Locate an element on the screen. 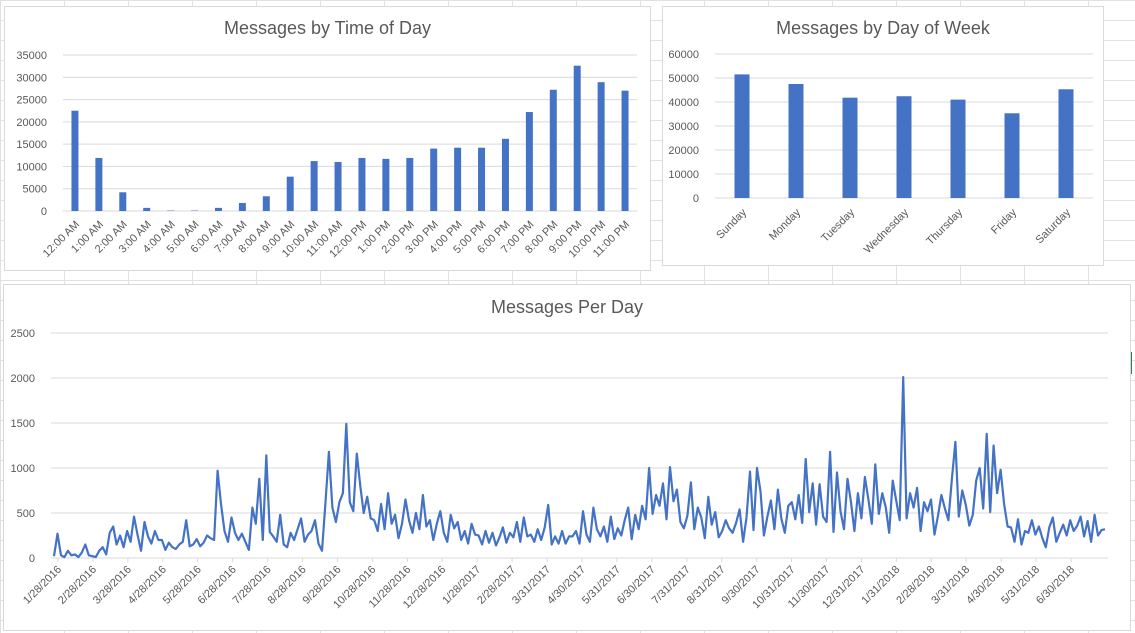 The height and width of the screenshot is (633, 1135). x-tick-label: Friday is located at coordinates (1004, 221).